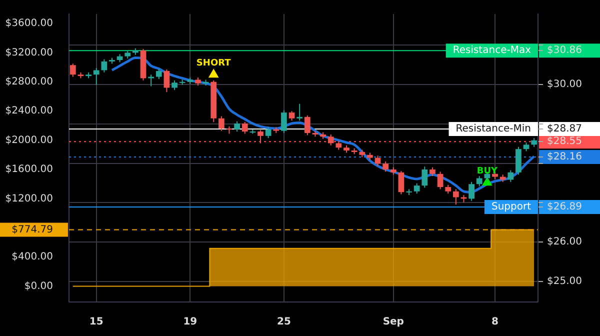  What do you see at coordinates (32, 257) in the screenshot?
I see `y-tick-label: $400.00` at bounding box center [32, 257].